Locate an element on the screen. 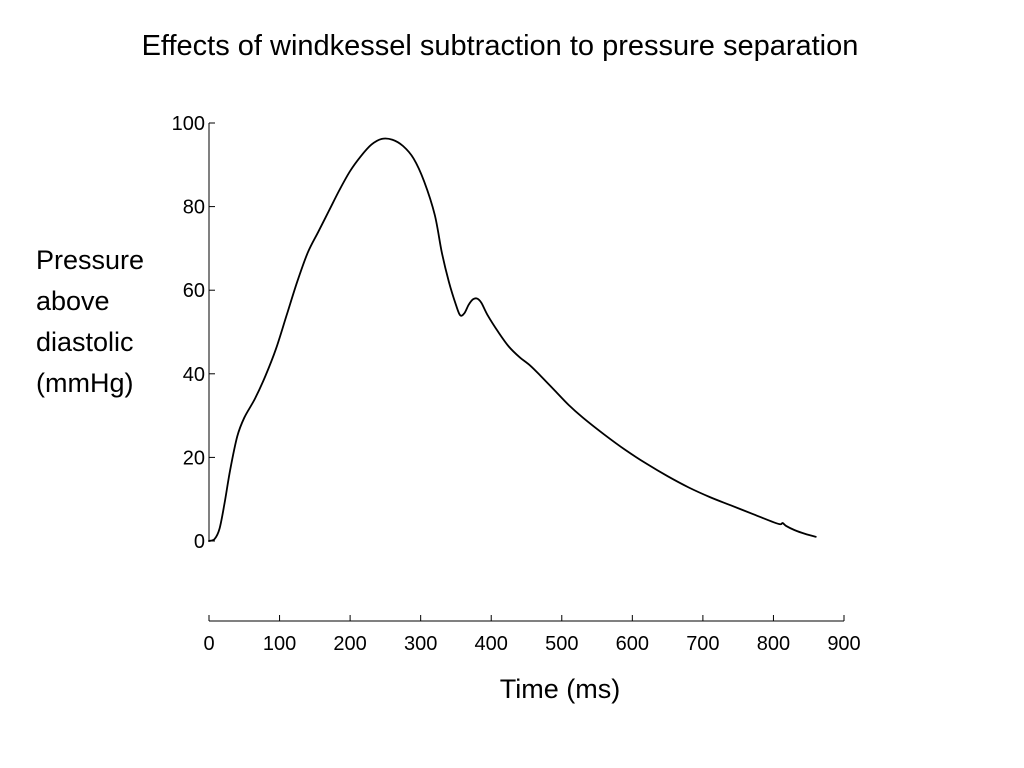 Image resolution: width=1024 pixels, height=768 pixels. y-tick-label: 40 is located at coordinates (194, 375).